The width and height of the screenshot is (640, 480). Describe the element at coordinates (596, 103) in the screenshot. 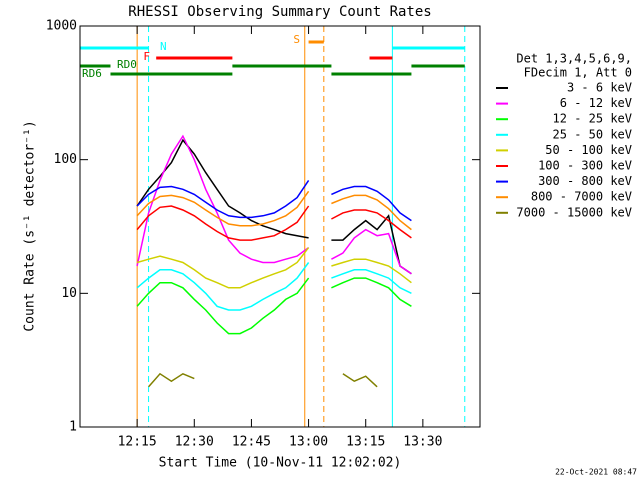

I see `legend-label: 6 - 12 keV` at that location.